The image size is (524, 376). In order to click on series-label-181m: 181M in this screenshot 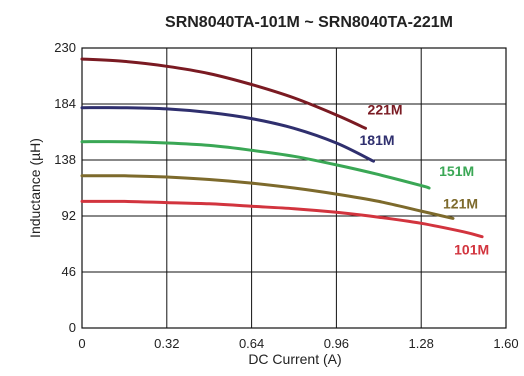, I will do `click(377, 140)`.